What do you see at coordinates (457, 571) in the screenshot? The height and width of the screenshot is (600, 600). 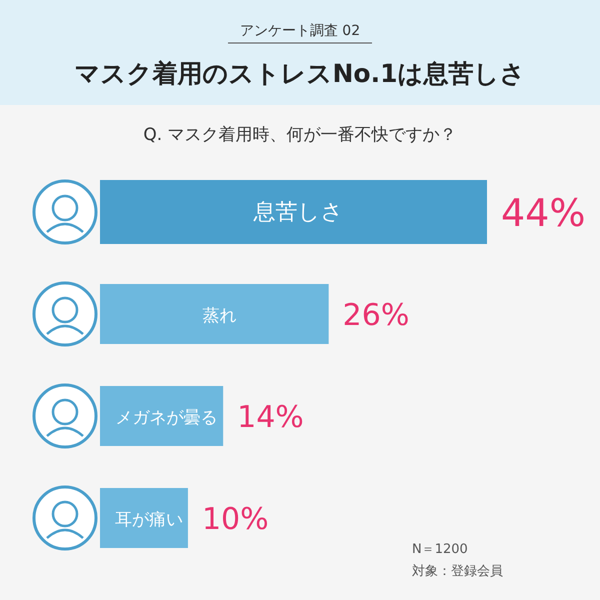 I see `annotation: 対象：登録会員` at bounding box center [457, 571].